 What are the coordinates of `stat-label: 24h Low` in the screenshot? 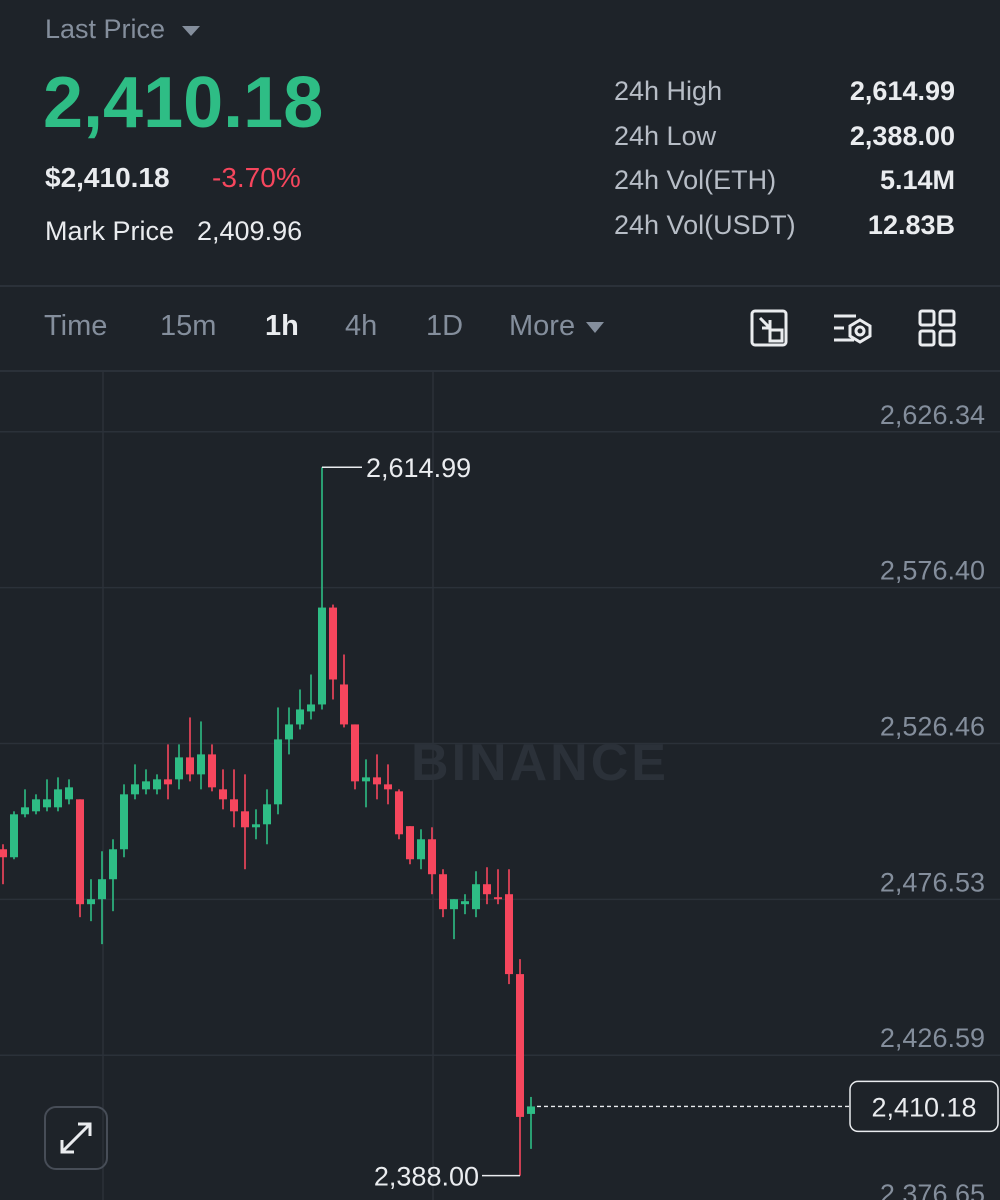 It's located at (665, 135).